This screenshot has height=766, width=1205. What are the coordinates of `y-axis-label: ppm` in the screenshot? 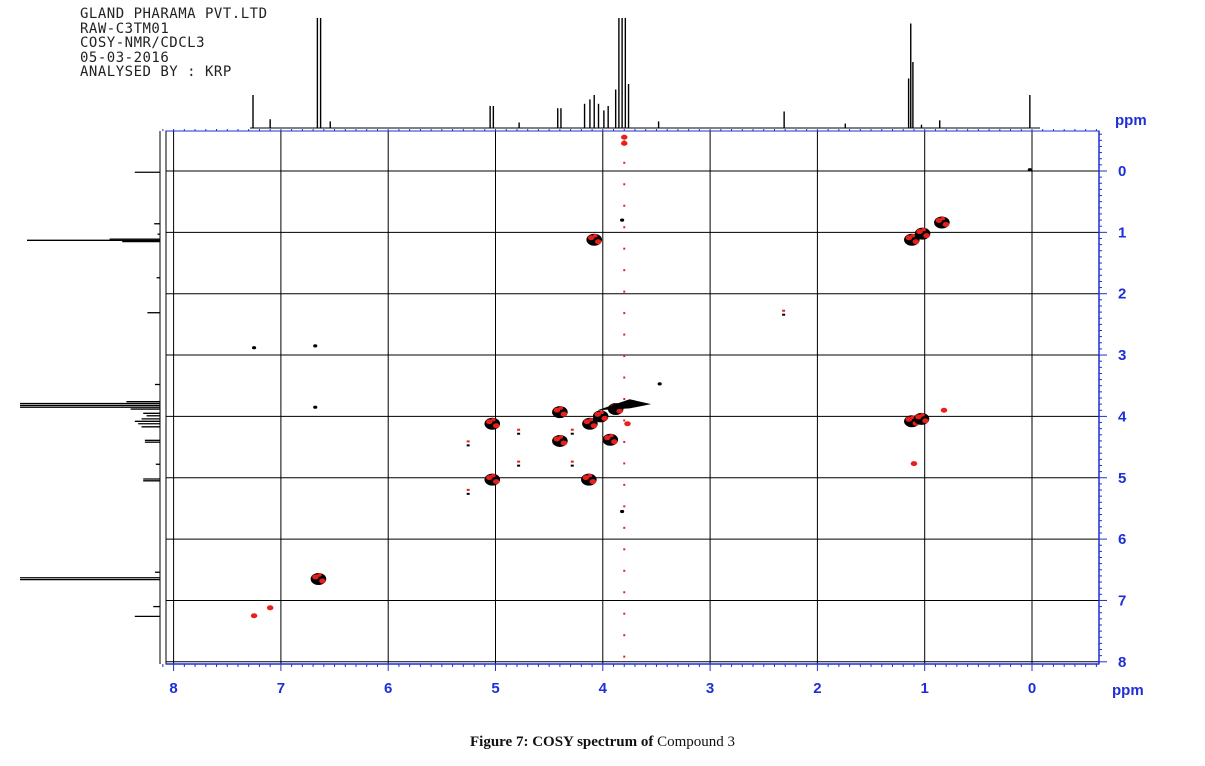 It's located at (1131, 120).